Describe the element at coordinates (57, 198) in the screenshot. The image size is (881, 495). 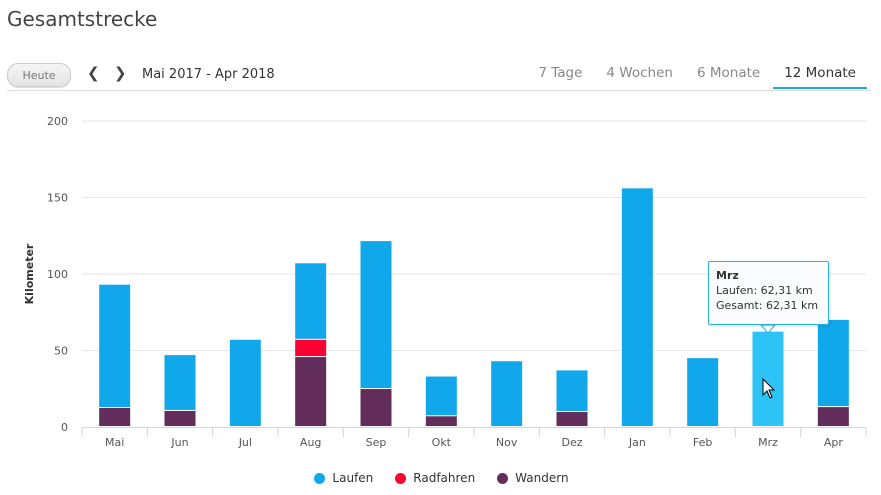
I see `y-tick-label: 150` at that location.